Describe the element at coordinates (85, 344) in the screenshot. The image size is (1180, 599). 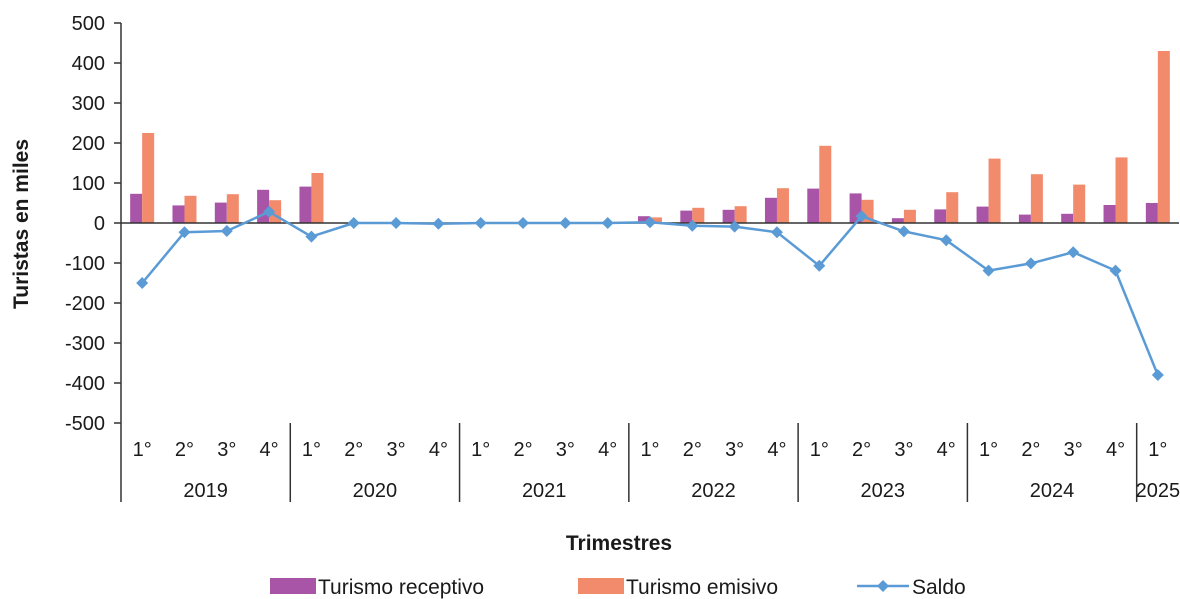
I see `y-tick-label: -300` at that location.